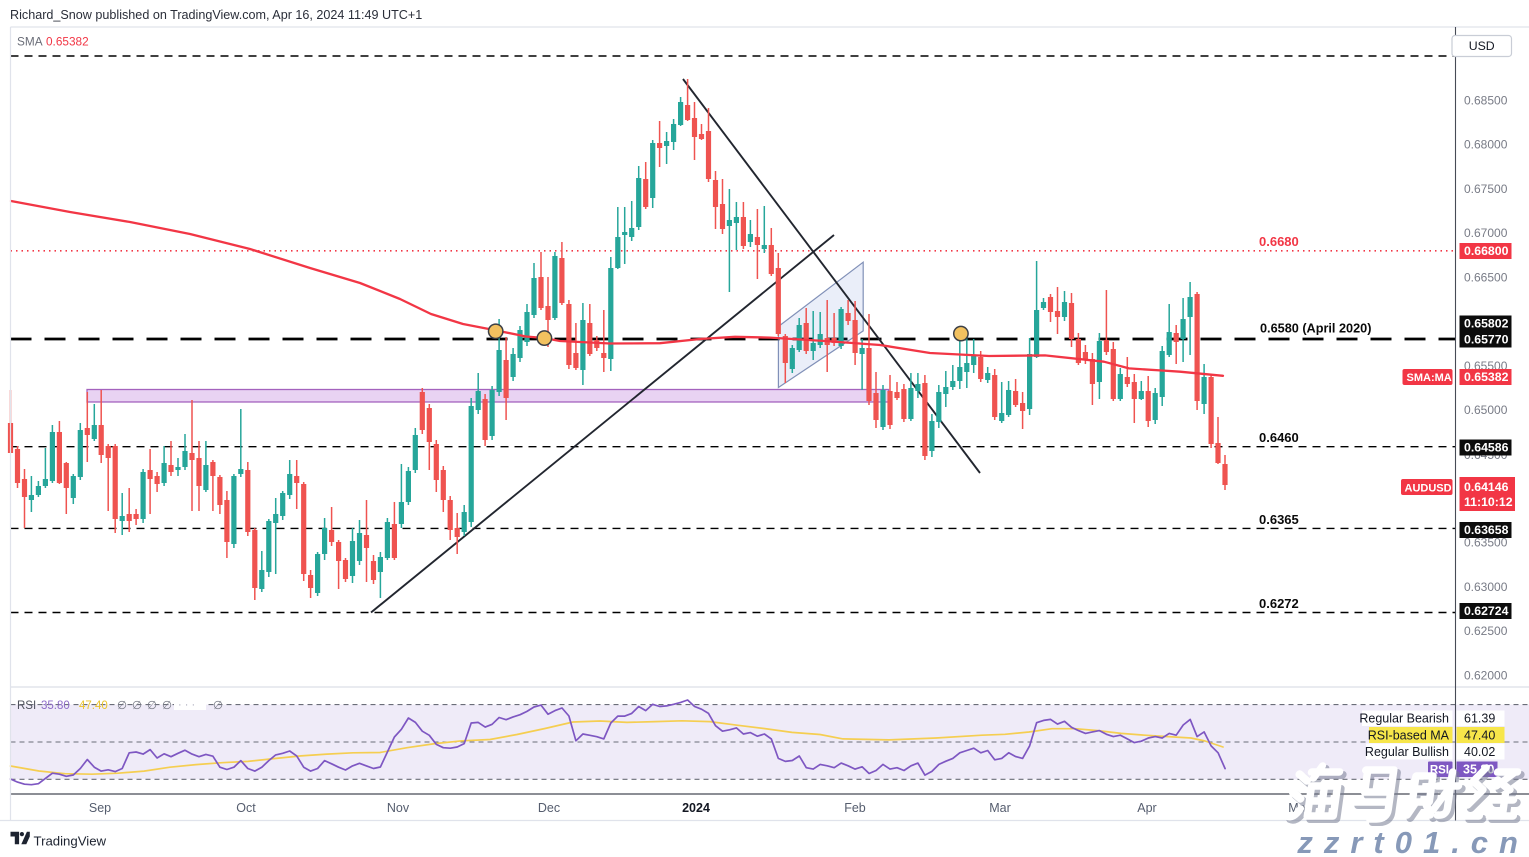 Image resolution: width=1529 pixels, height=857 pixels. I want to click on svg-text: Sep, so click(100, 808).